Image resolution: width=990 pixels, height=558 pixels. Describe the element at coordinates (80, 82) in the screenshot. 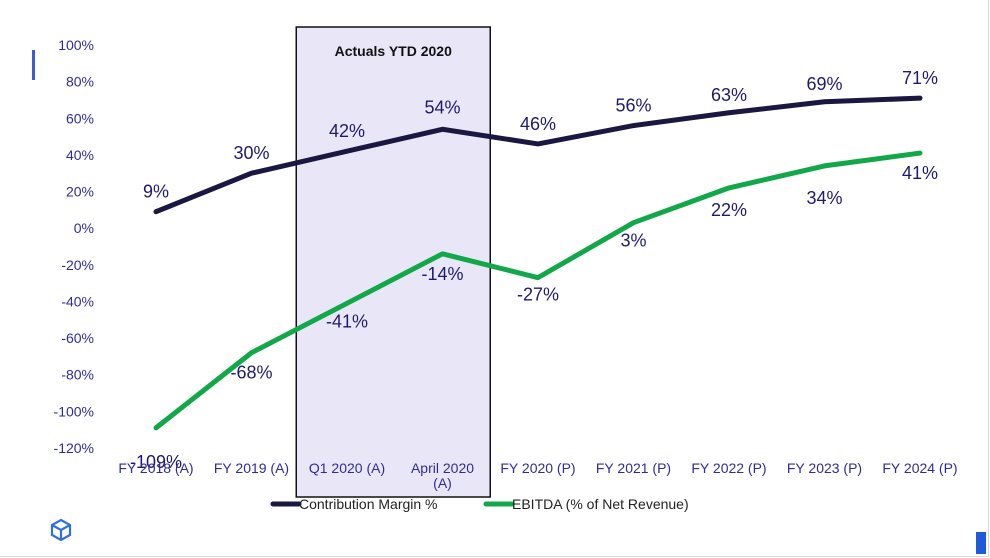

I see `y-tick-label: 80%` at that location.